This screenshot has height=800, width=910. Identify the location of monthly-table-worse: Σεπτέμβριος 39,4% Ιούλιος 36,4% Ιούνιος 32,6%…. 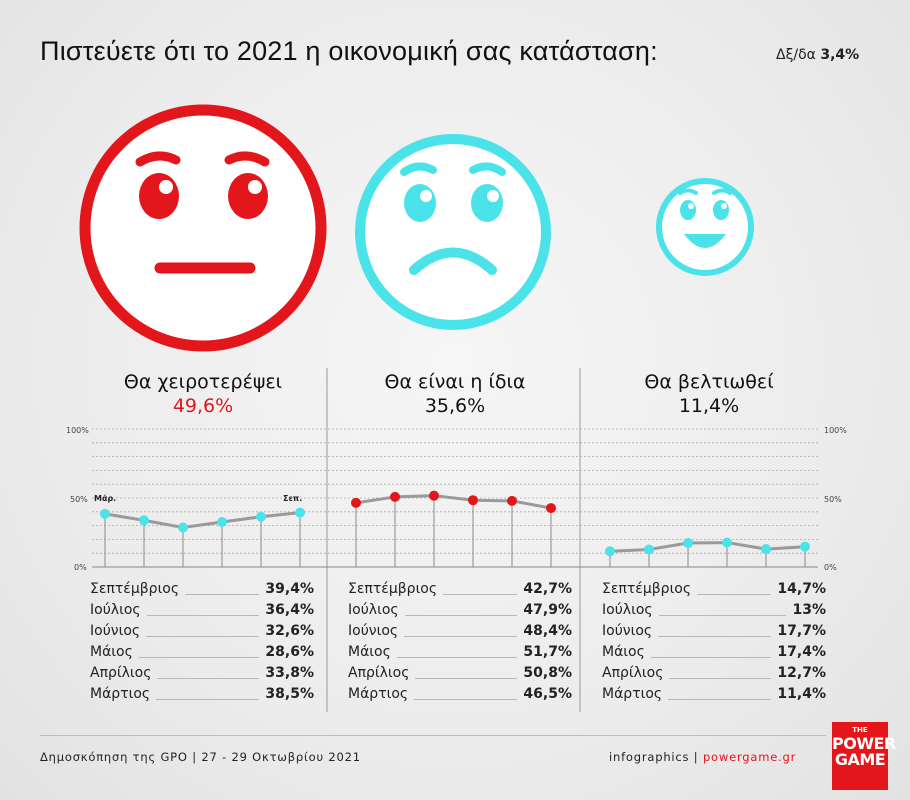
(202, 642).